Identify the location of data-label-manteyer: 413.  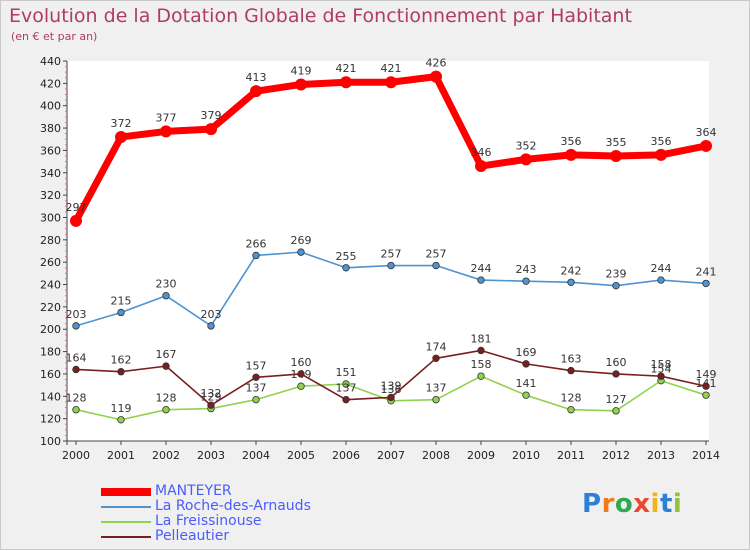
(256, 77).